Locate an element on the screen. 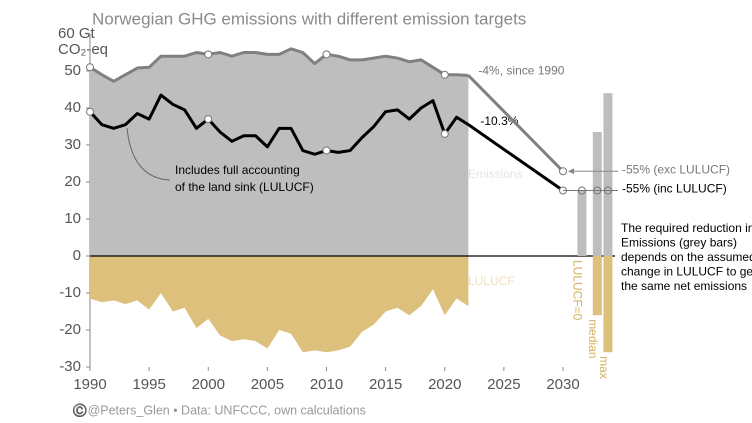 This screenshot has height=423, width=752. note: change in LULUCF to get is located at coordinates (686, 272).